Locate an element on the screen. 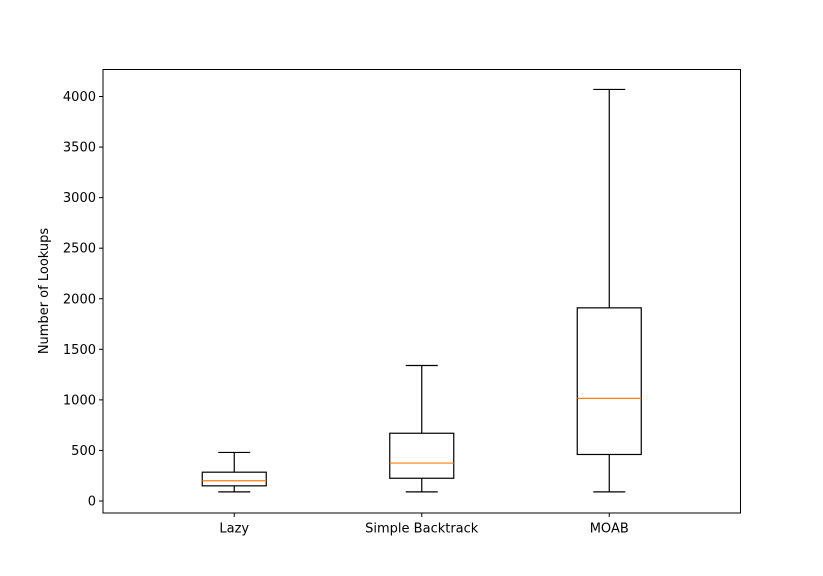 The width and height of the screenshot is (823, 576). y-axis: 0 500 1000 1500 2000 2500 3000 3500 4000 is located at coordinates (83, 300).